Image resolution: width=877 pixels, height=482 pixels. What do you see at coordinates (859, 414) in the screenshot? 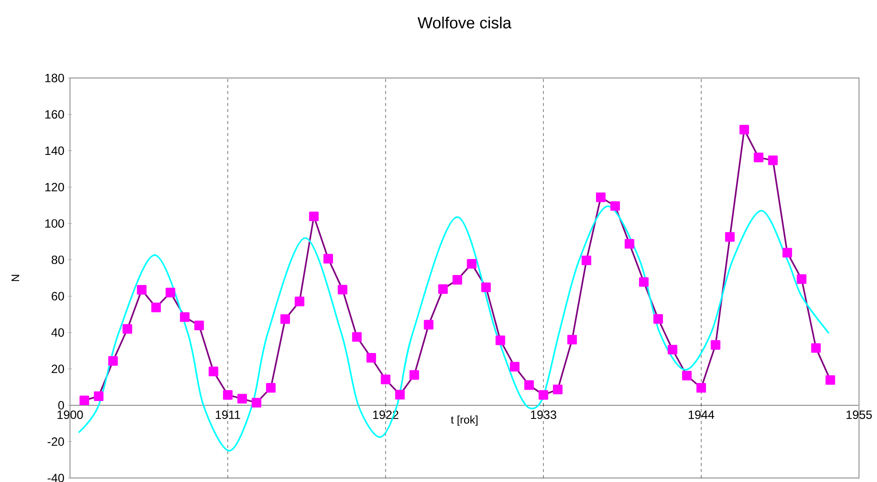
I see `x-tick-label: 1955` at bounding box center [859, 414].